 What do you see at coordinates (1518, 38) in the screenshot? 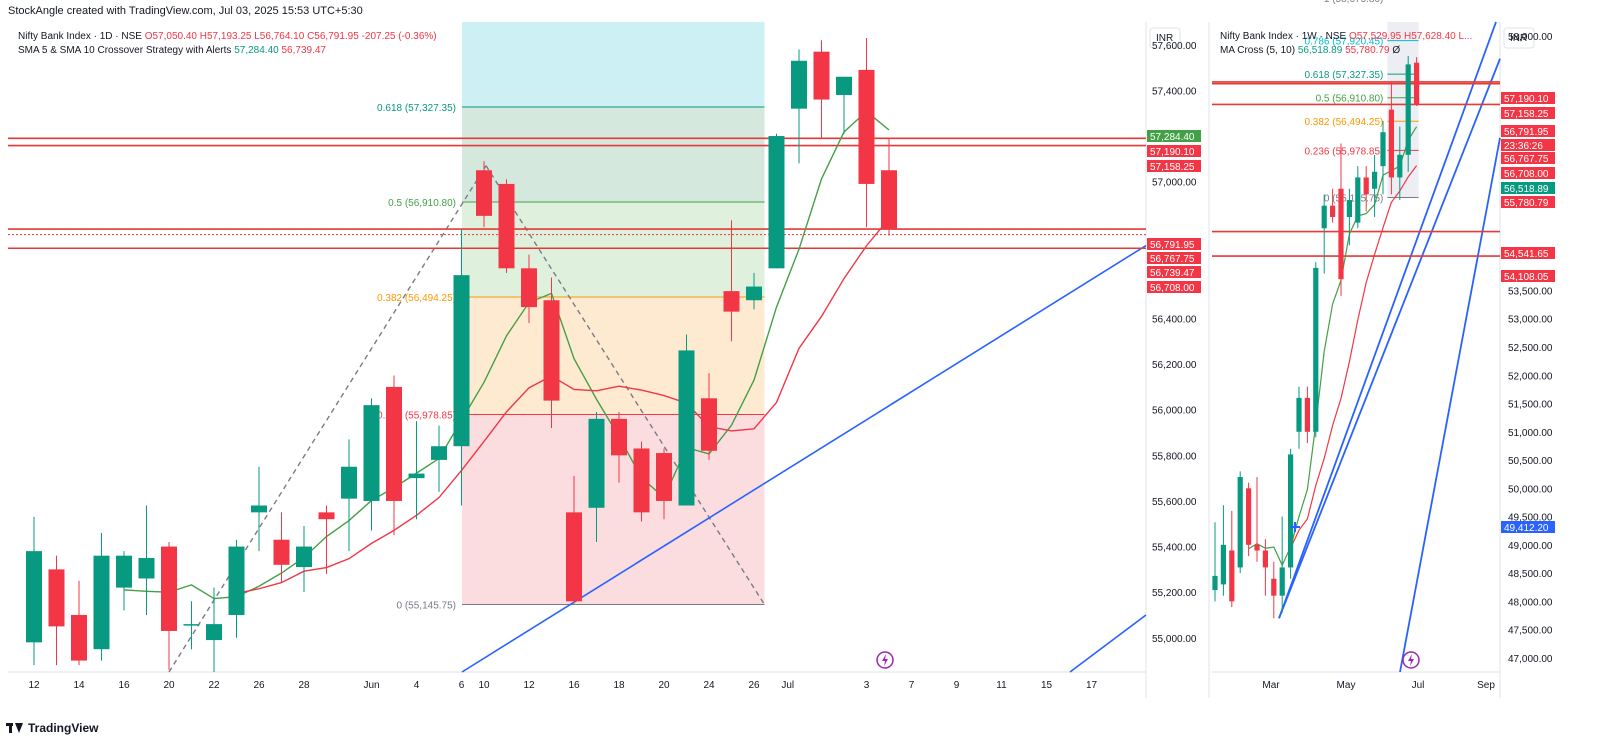
I see `weekly-currency-label: INR` at bounding box center [1518, 38].